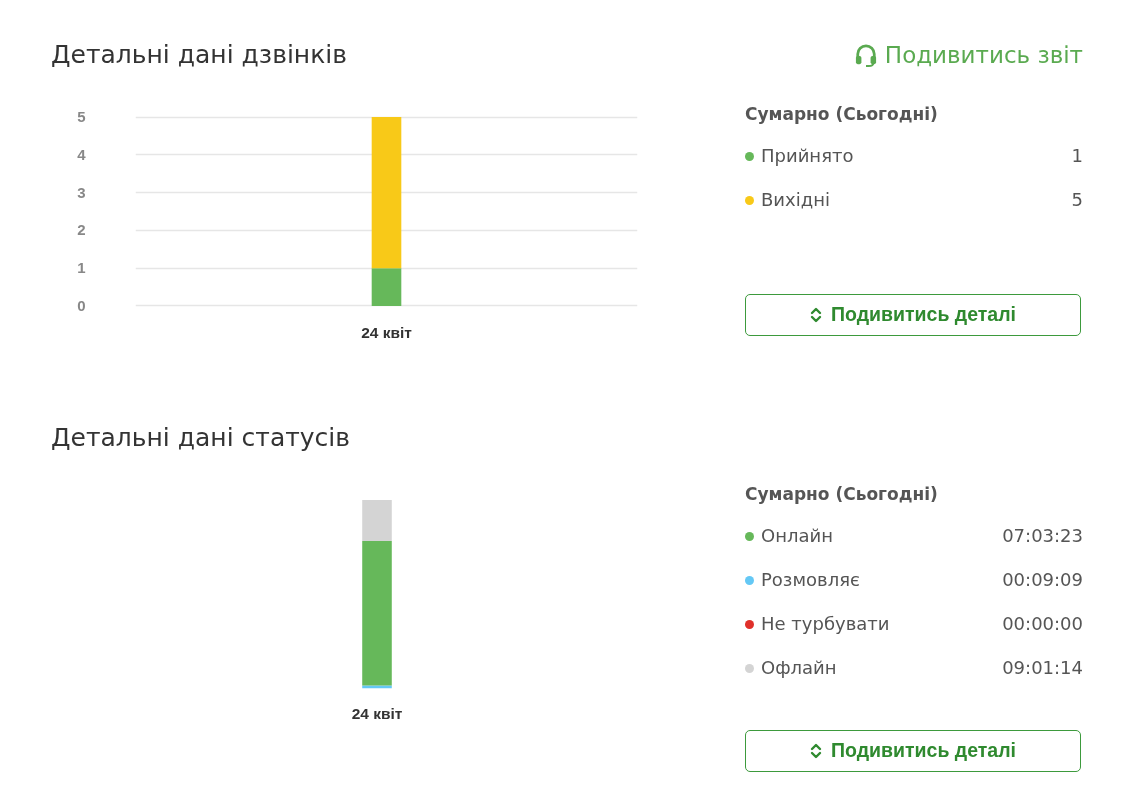 This screenshot has width=1136, height=796. Describe the element at coordinates (826, 624) in the screenshot. I see `category-label: Не турбувати` at that location.